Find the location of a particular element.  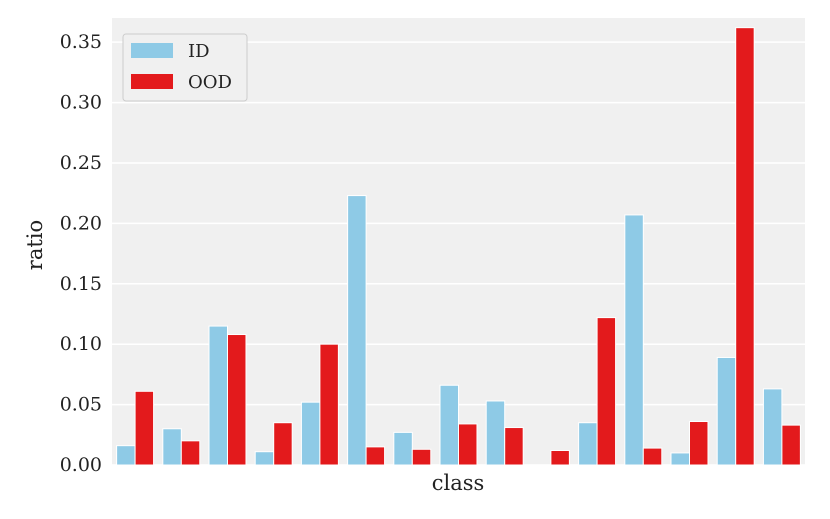

y-tick-labels: 0.00 0.05 0.10 0.15 0.20 0.25 0.30 0.35 is located at coordinates (81, 253).